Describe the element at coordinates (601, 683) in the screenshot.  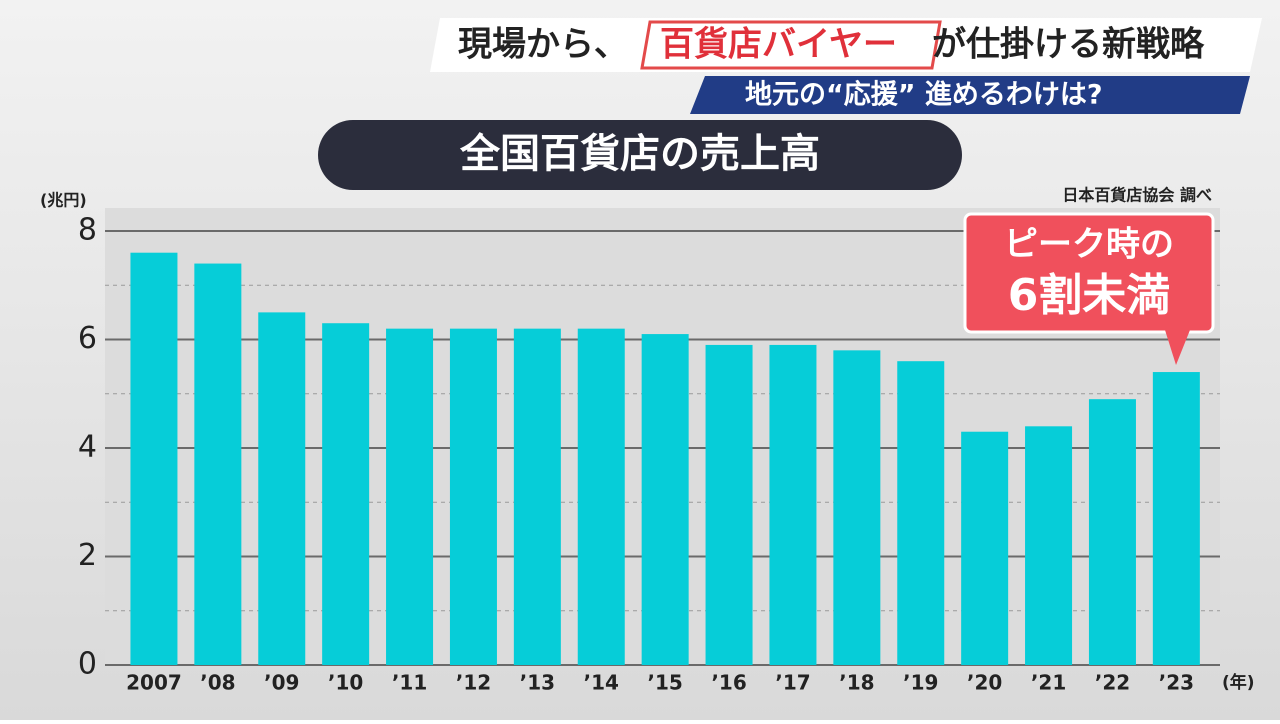
I see `x-tick-label: ’14` at that location.